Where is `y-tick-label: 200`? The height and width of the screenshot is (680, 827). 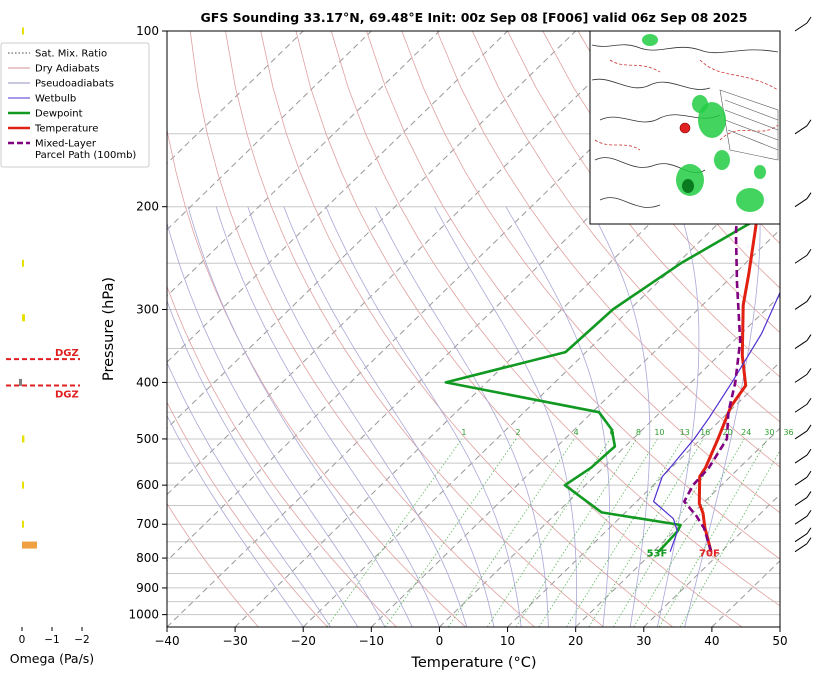 y-tick-label: 200 is located at coordinates (147, 207).